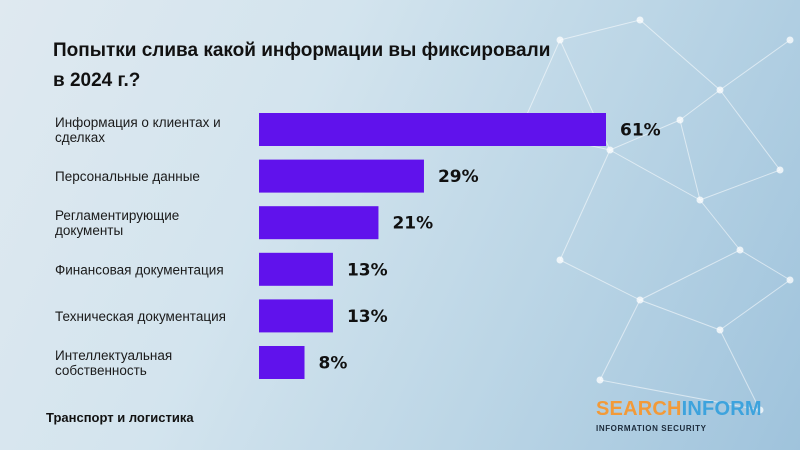 The width and height of the screenshot is (800, 450). Describe the element at coordinates (127, 176) in the screenshot. I see `category-label-1: Персональные данные` at that location.